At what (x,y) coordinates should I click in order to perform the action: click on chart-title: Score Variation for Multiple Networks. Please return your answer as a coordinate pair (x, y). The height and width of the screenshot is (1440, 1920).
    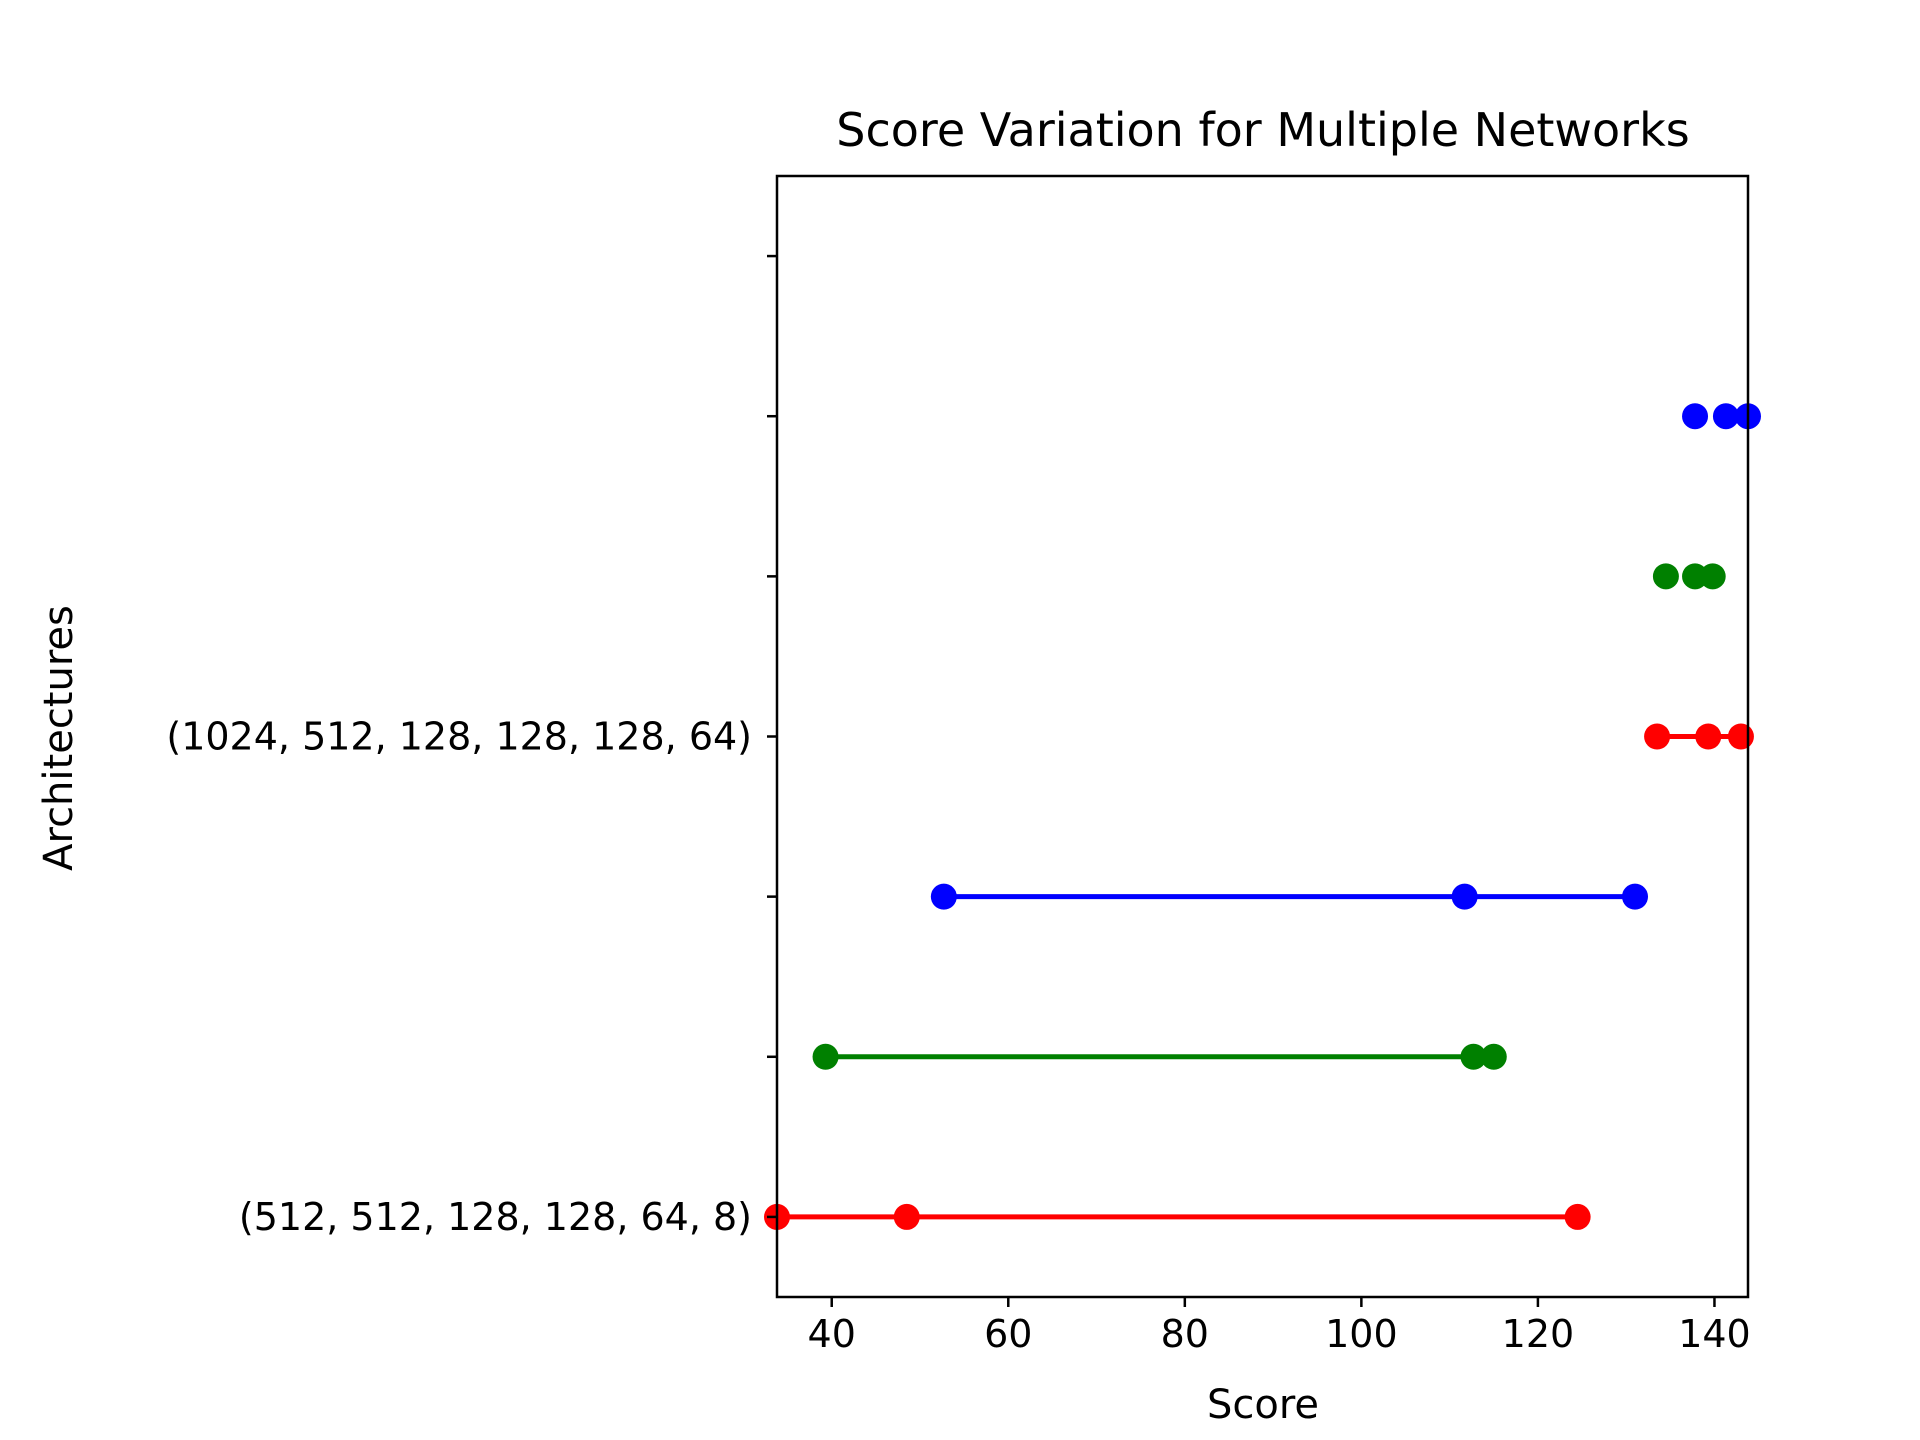
    Looking at the image, I should click on (1262, 130).